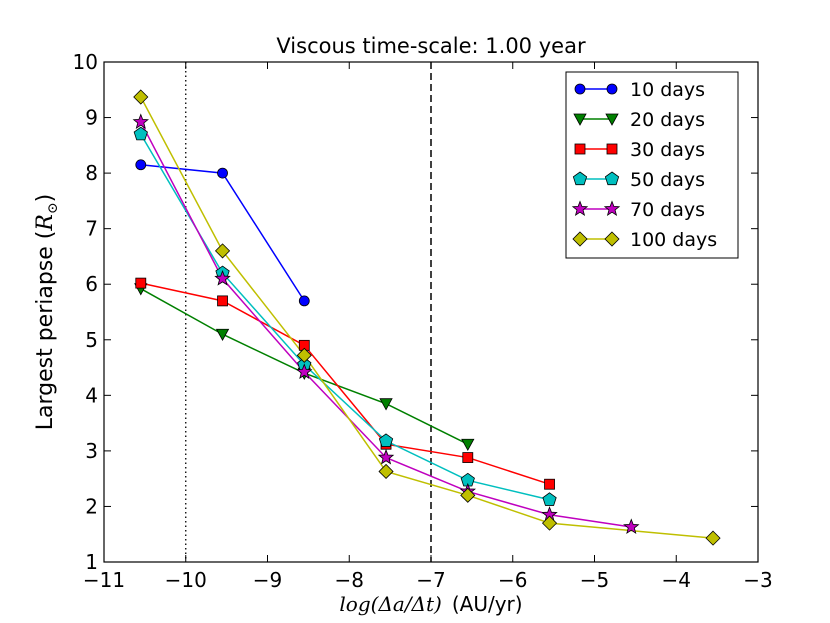 The image size is (830, 623). Describe the element at coordinates (91, 229) in the screenshot. I see `y-tick-label: 7` at that location.